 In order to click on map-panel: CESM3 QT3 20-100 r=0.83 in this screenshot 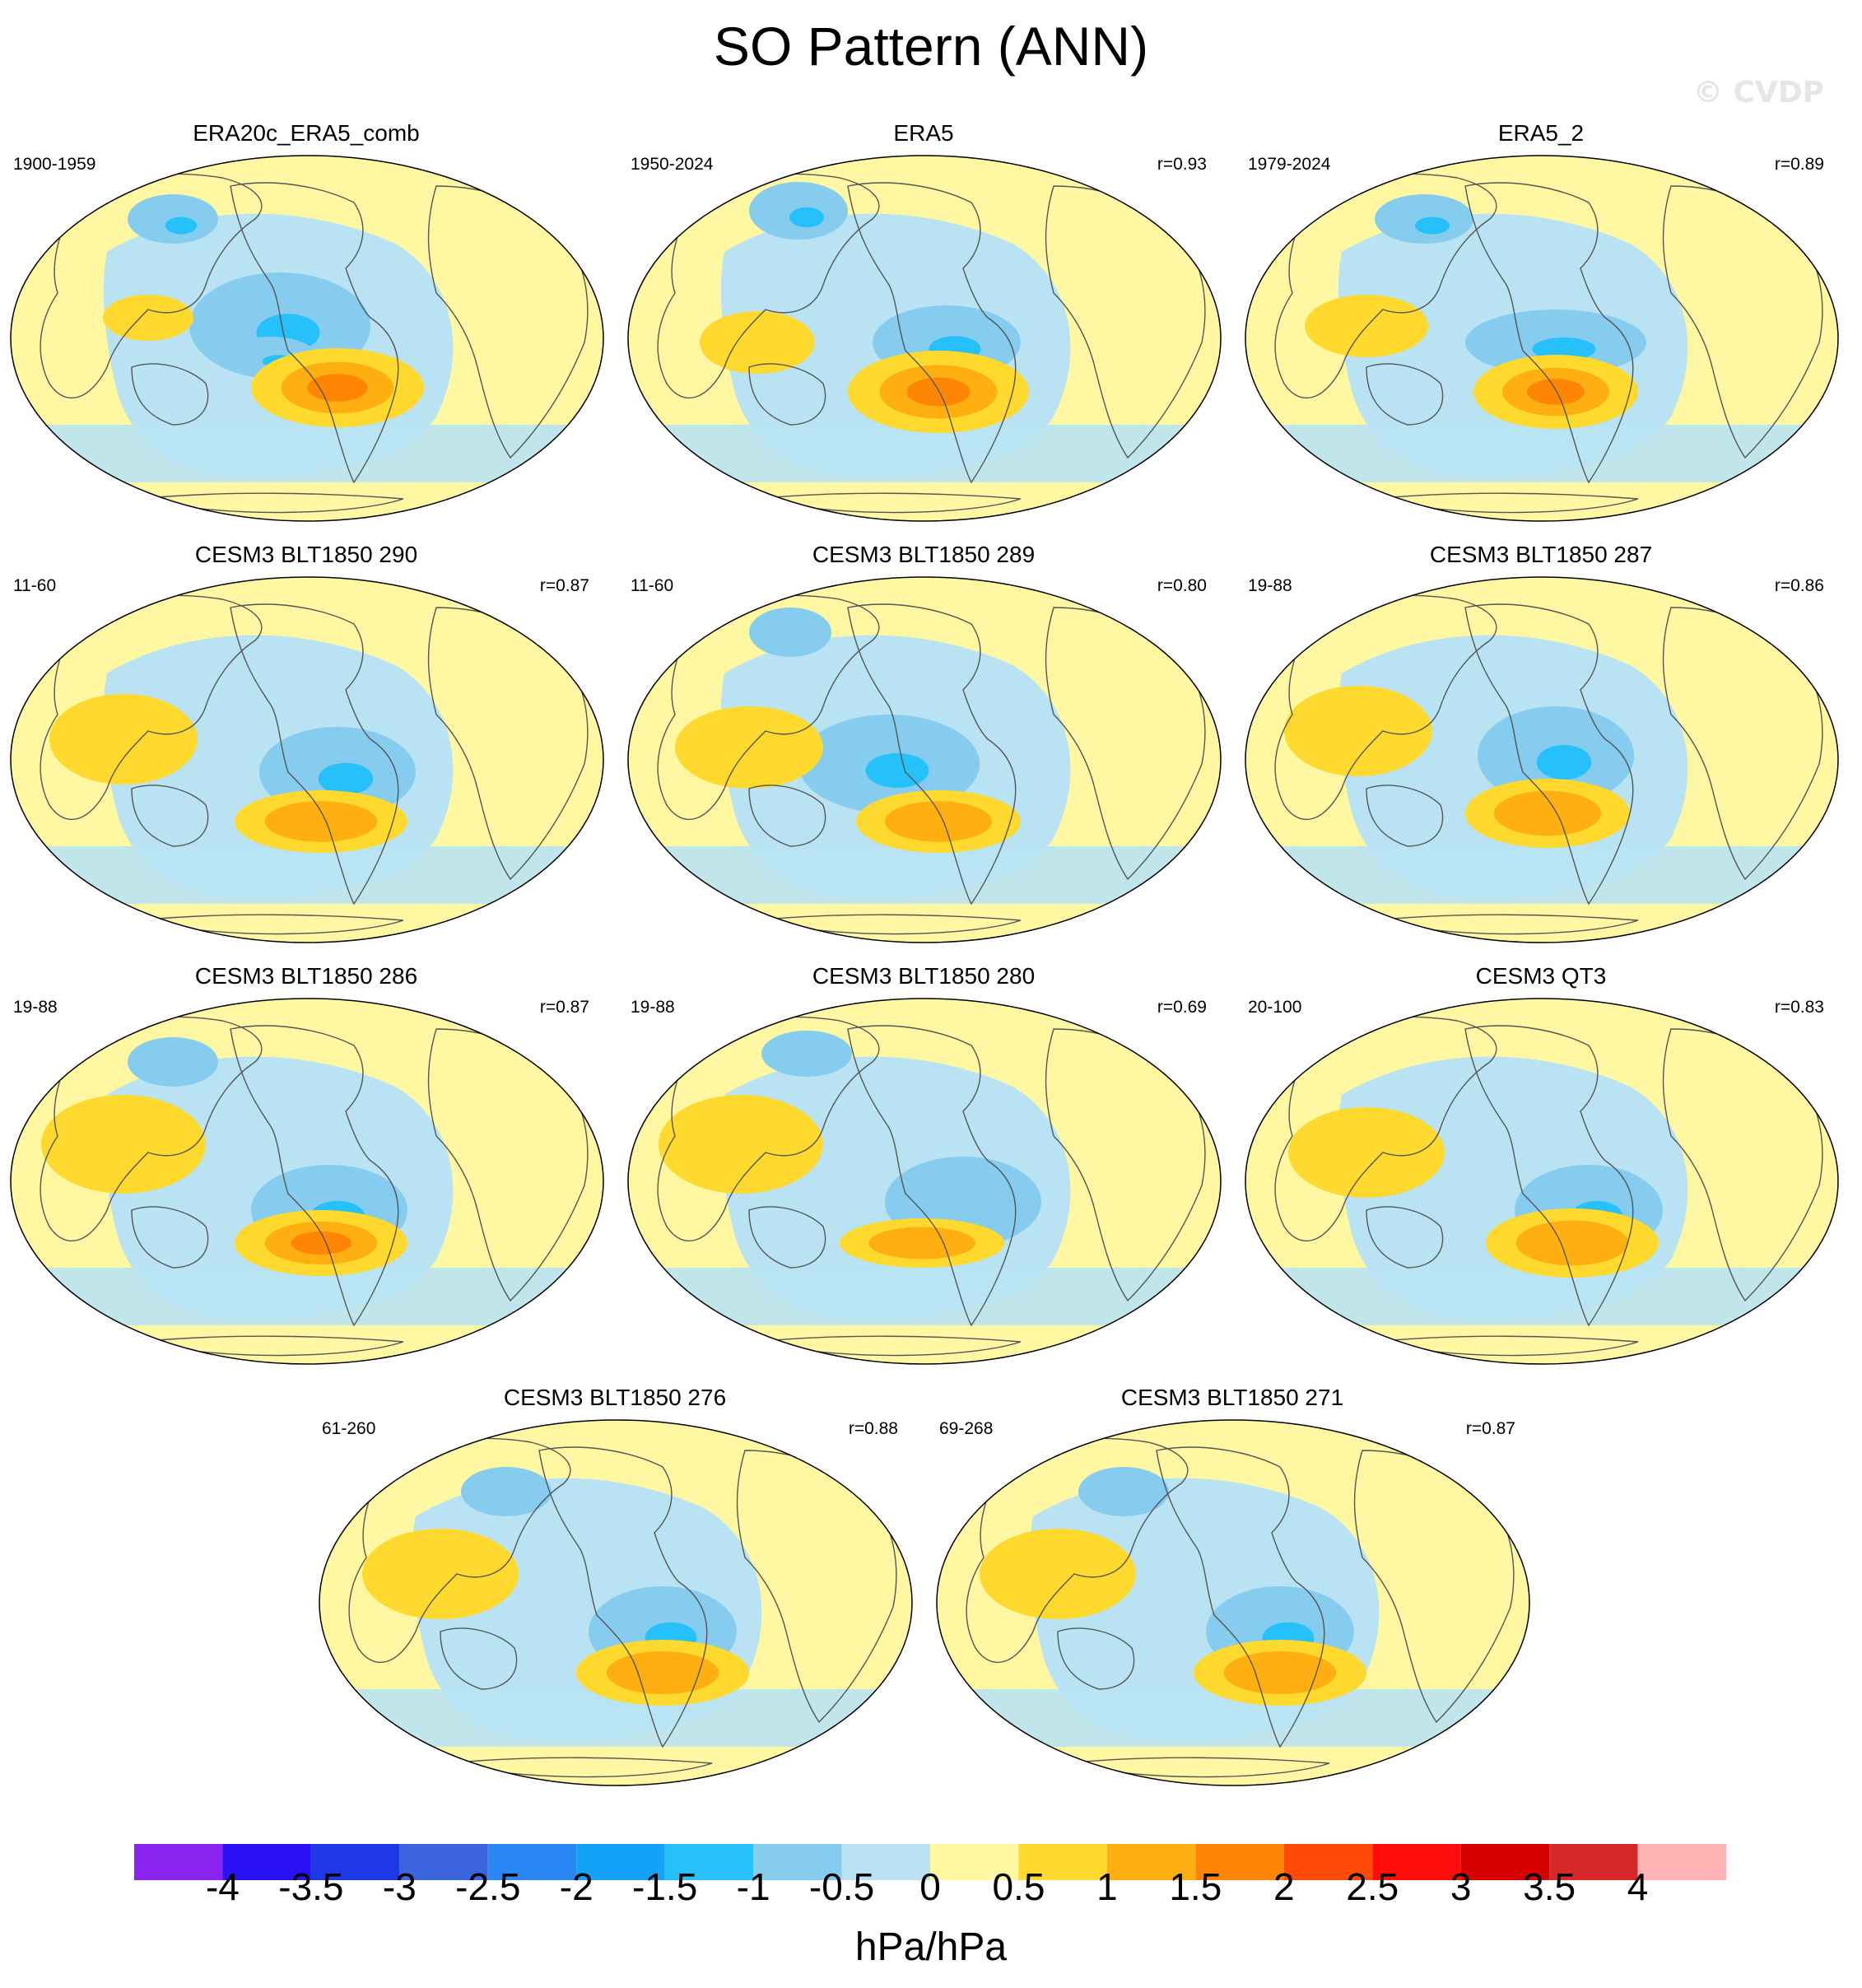, I will do `click(1541, 1169)`.